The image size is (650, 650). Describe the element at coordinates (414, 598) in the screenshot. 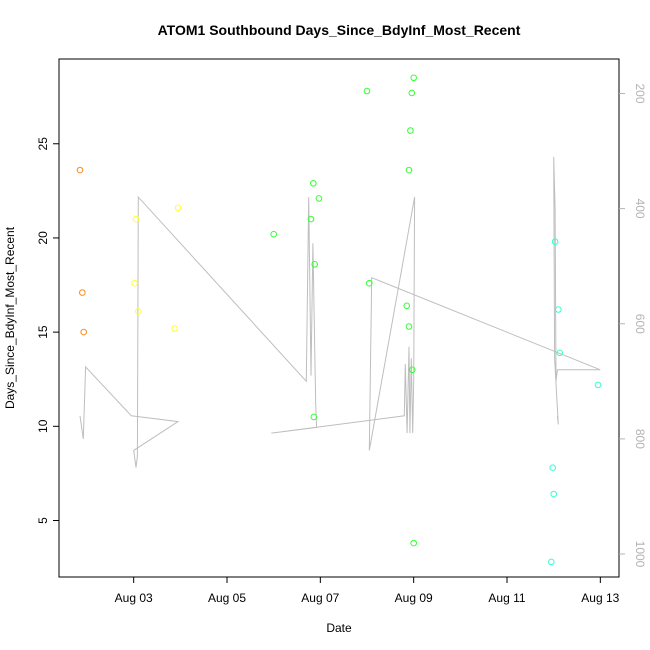

I see `x-tick-label-3: Aug 09` at that location.